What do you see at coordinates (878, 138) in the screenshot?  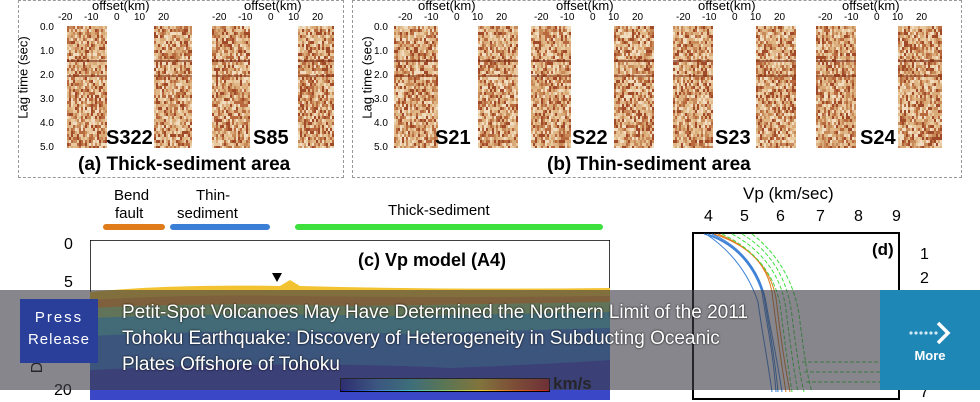 I see `station-label-s24: S24` at bounding box center [878, 138].